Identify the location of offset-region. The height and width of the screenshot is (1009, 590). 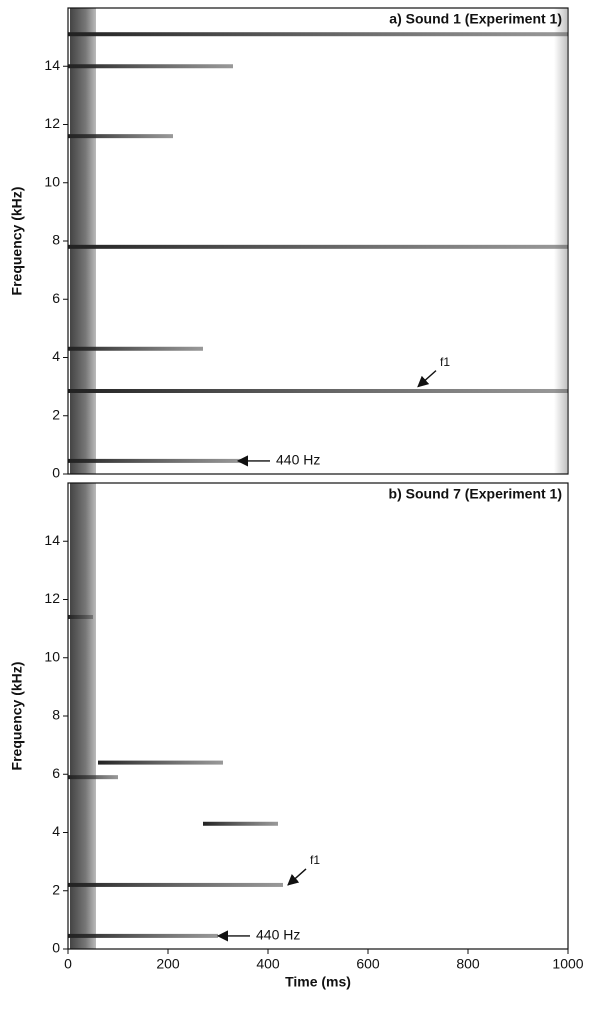
(560, 241).